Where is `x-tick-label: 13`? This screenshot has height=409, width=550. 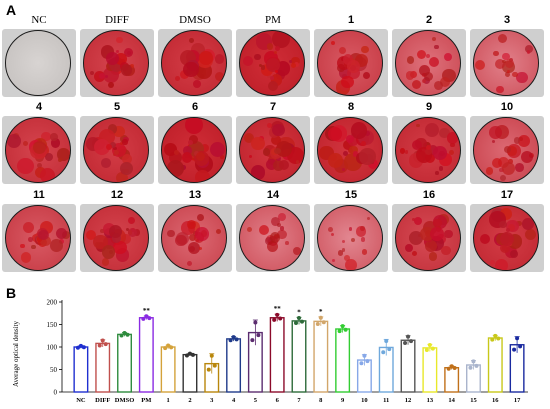
x-tick-label: 13 is located at coordinates (430, 400).